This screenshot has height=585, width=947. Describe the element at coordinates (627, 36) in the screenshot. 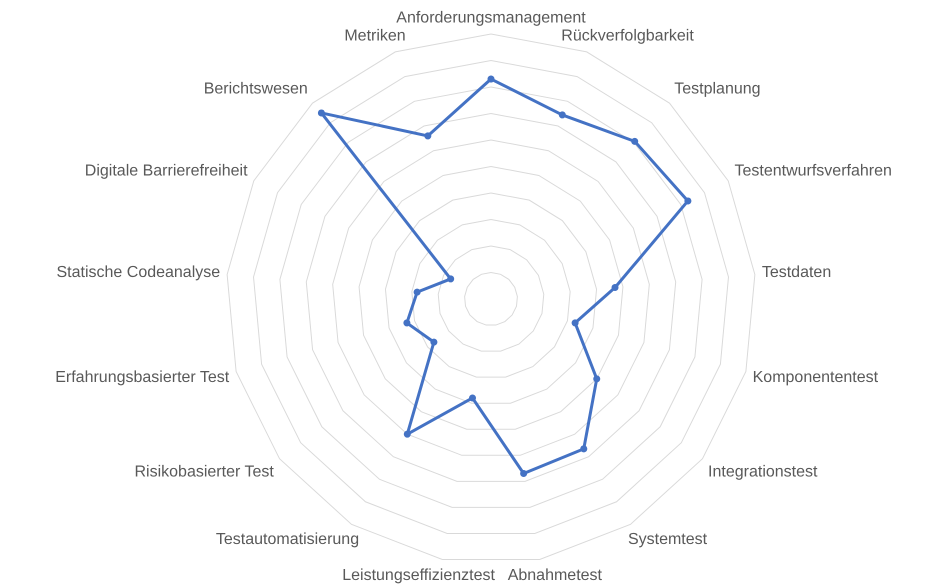

I see `spoke-label: Rückverfolgbarkeit` at that location.